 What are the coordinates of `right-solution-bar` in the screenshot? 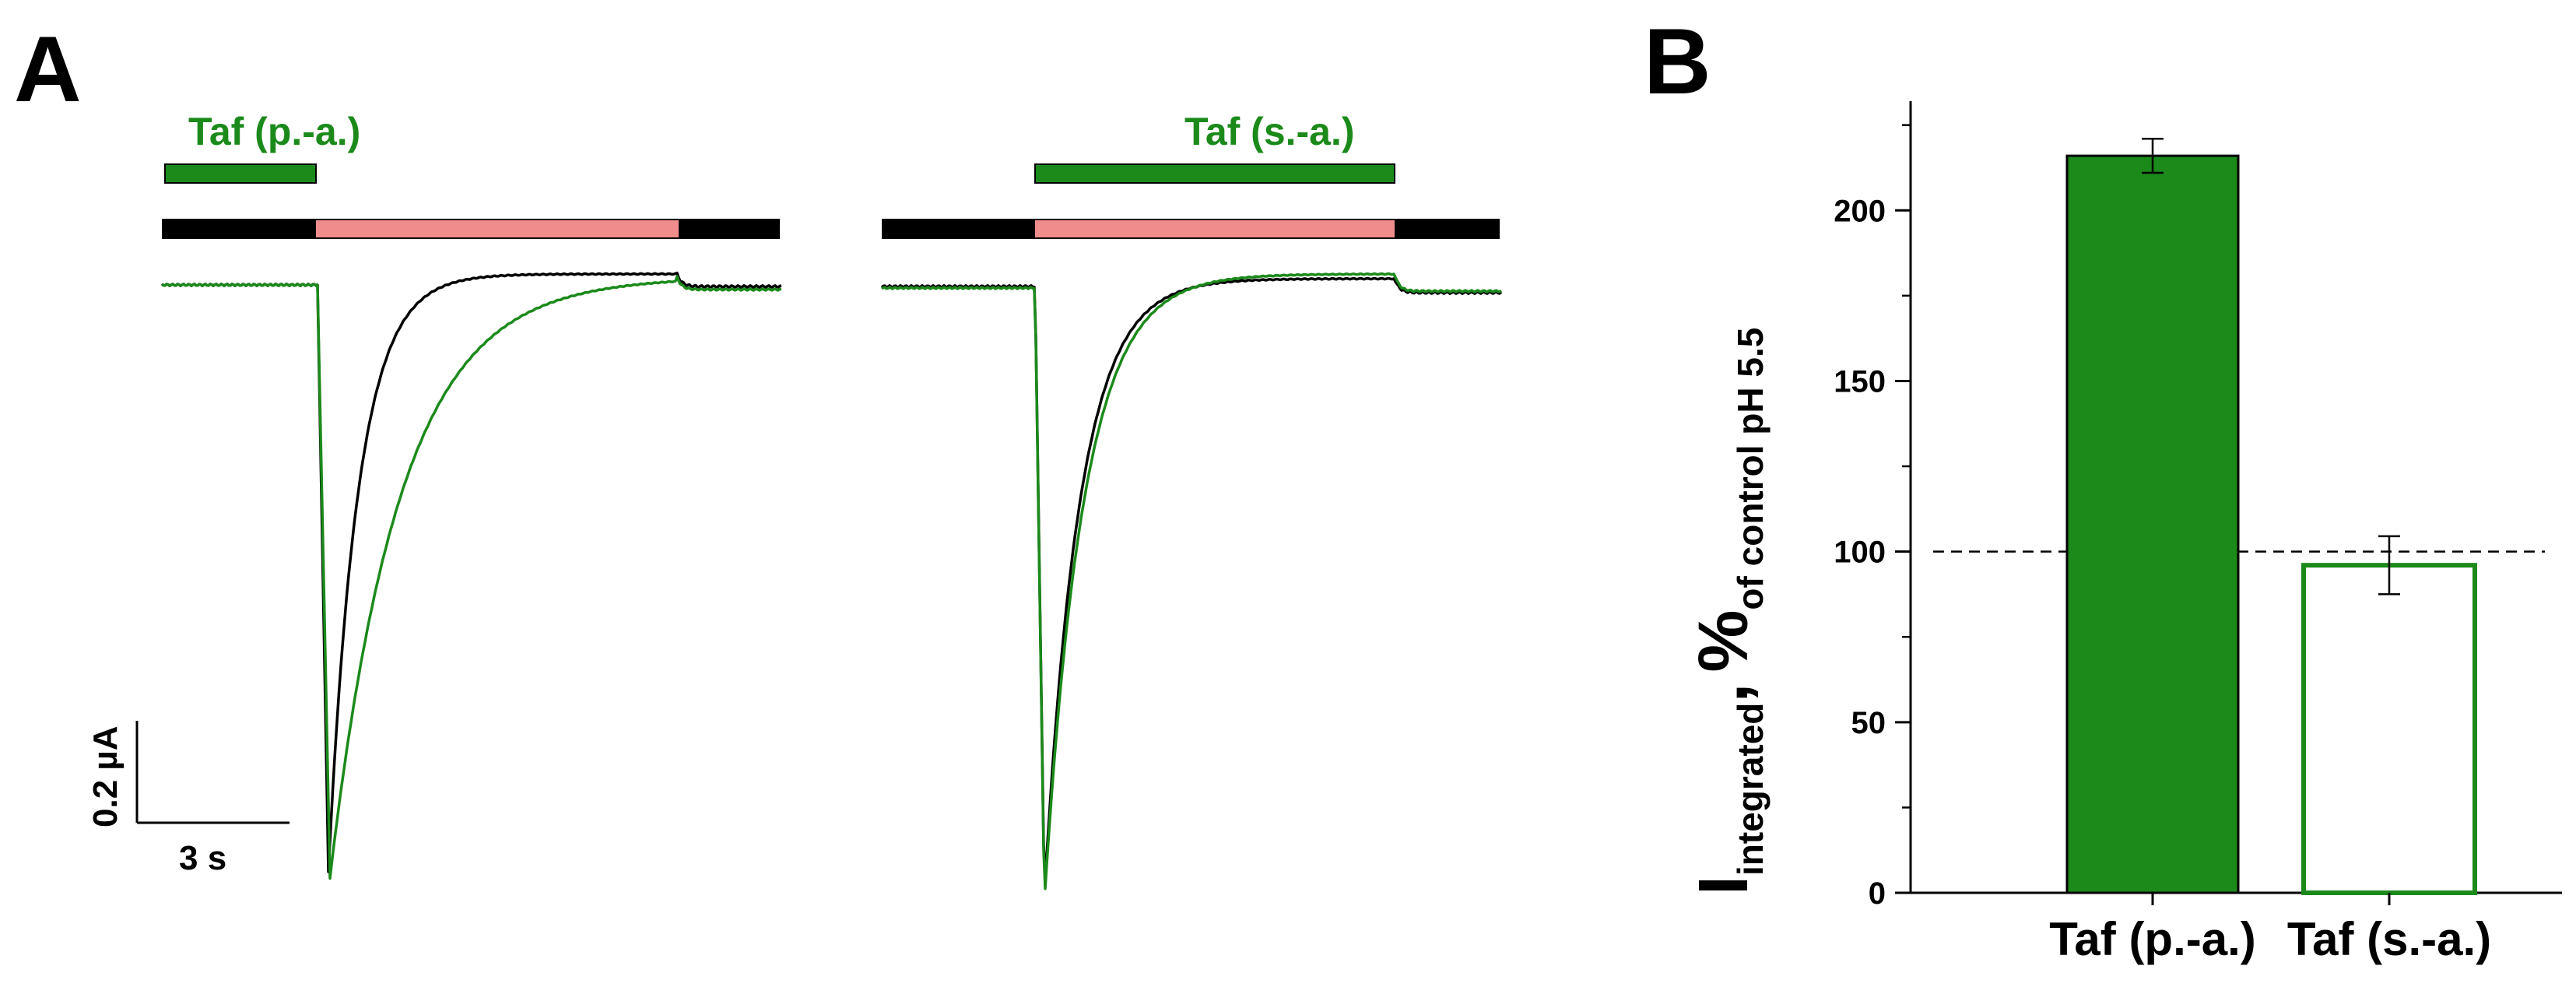 It's located at (1191, 229).